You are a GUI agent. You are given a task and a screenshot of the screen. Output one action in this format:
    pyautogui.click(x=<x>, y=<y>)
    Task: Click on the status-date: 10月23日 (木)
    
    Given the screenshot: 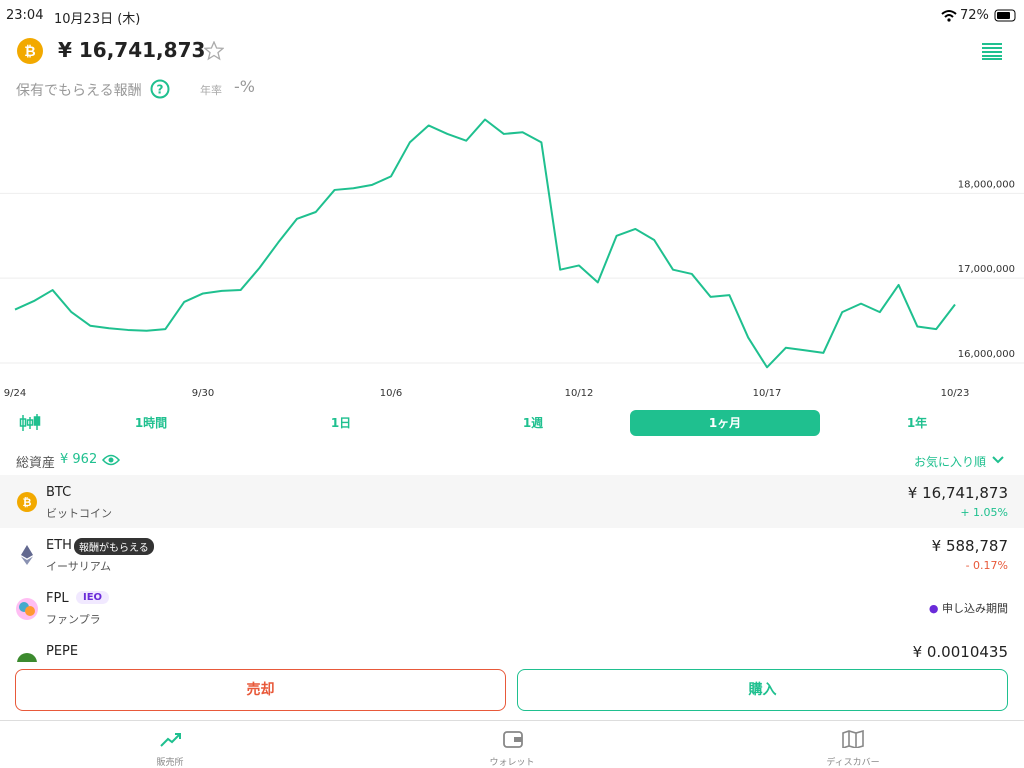 What is the action you would take?
    pyautogui.click(x=97, y=19)
    